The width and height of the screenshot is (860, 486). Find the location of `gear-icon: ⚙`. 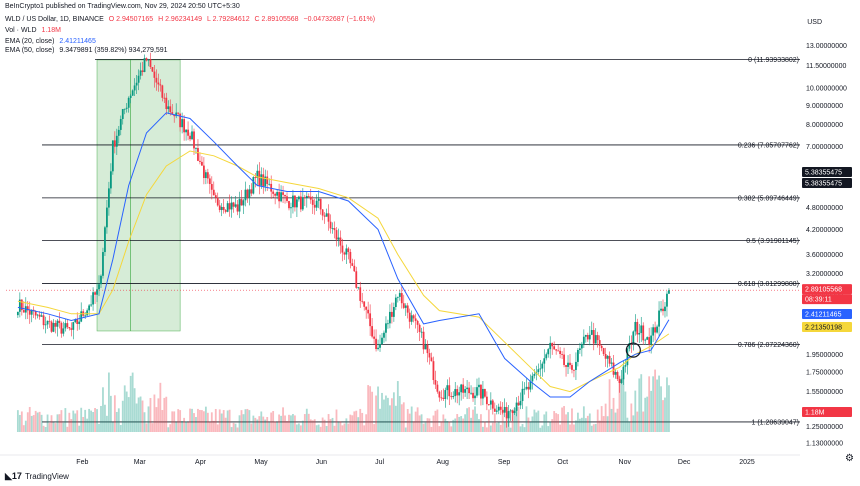

gear-icon: ⚙ is located at coordinates (849, 458).